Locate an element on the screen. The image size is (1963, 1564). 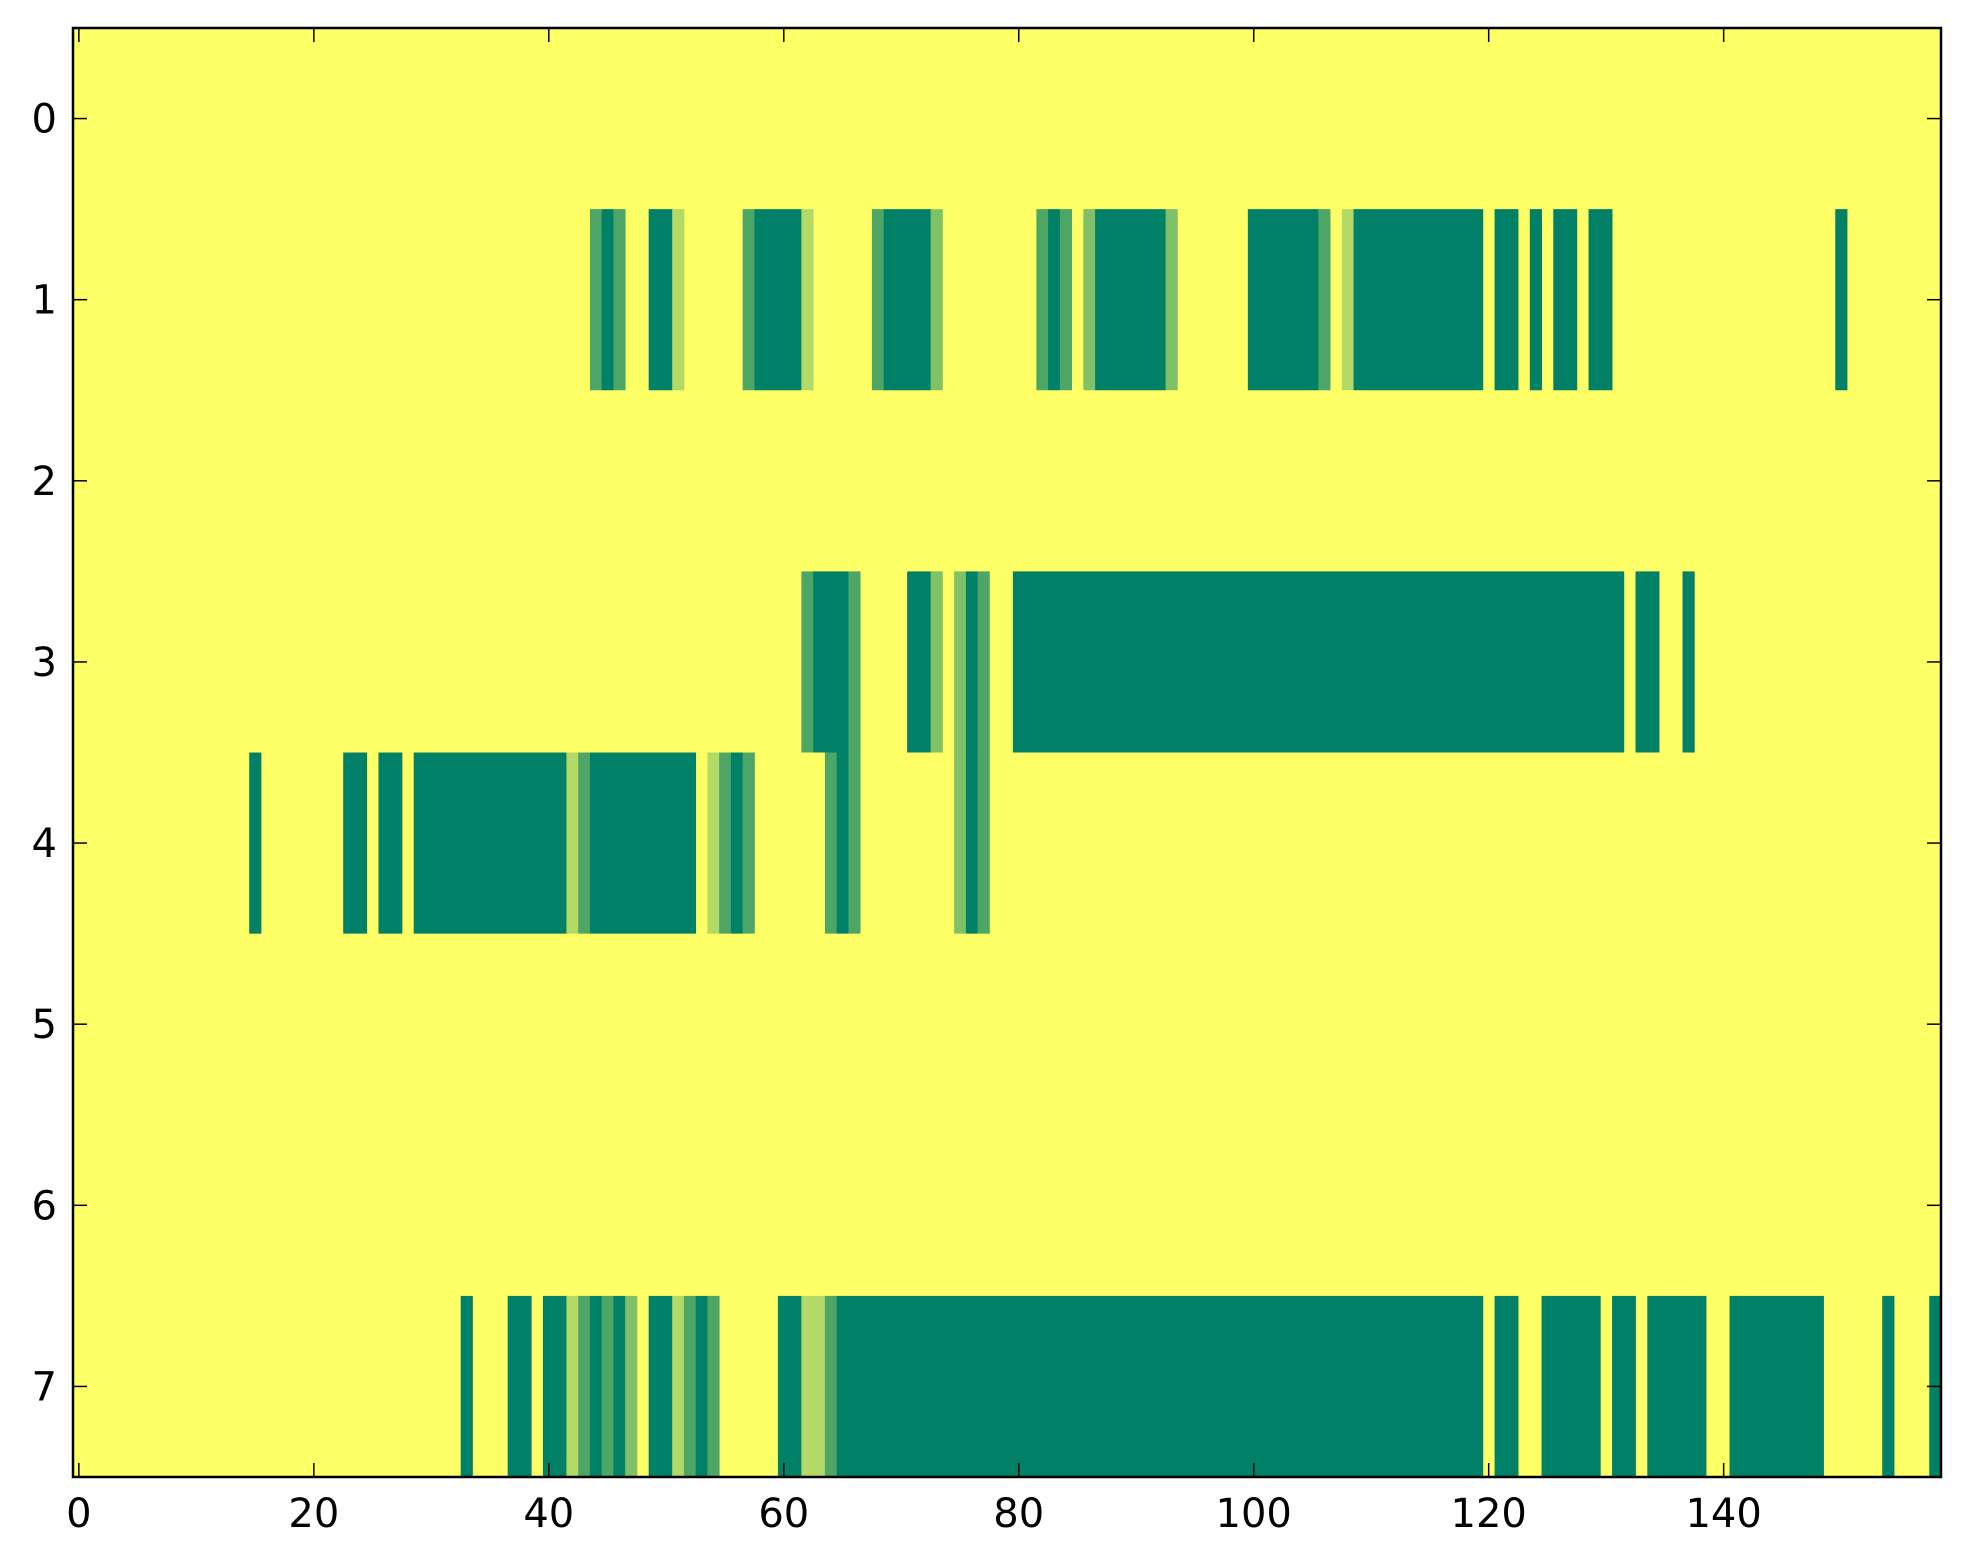
x-tick-label-60: 60 is located at coordinates (783, 1514).